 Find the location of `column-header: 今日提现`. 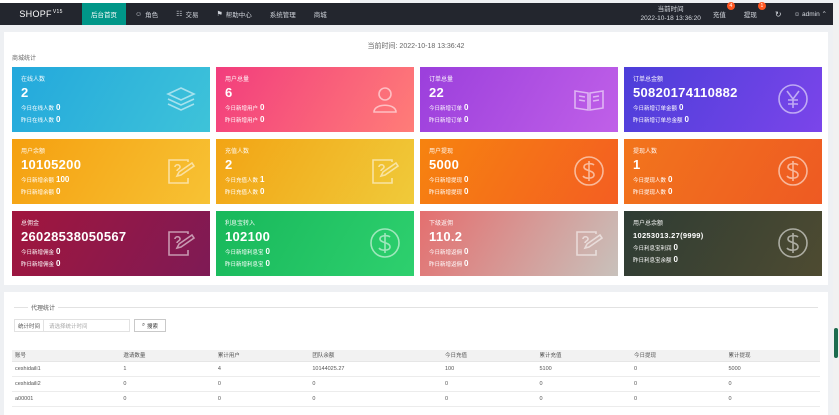

column-header: 今日提现 is located at coordinates (678, 356).